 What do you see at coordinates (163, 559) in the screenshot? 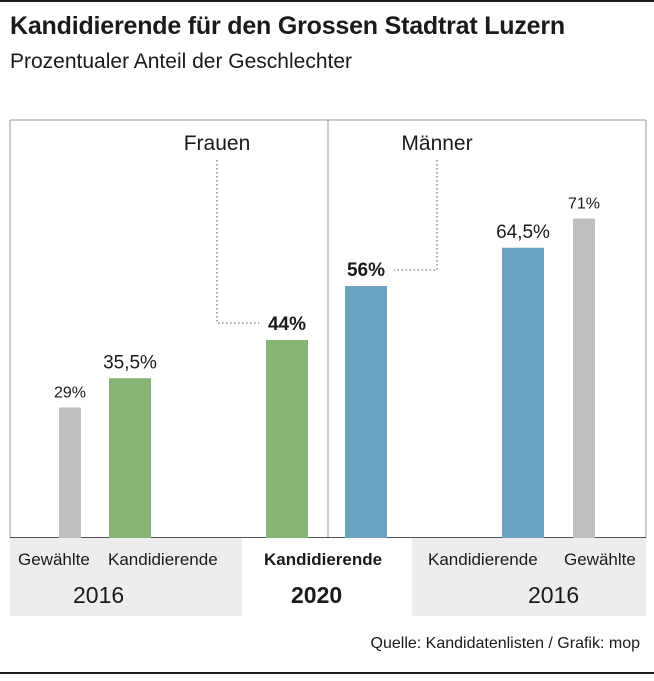
I see `axis-cat-candidates-2016-women: Kandidierende` at bounding box center [163, 559].